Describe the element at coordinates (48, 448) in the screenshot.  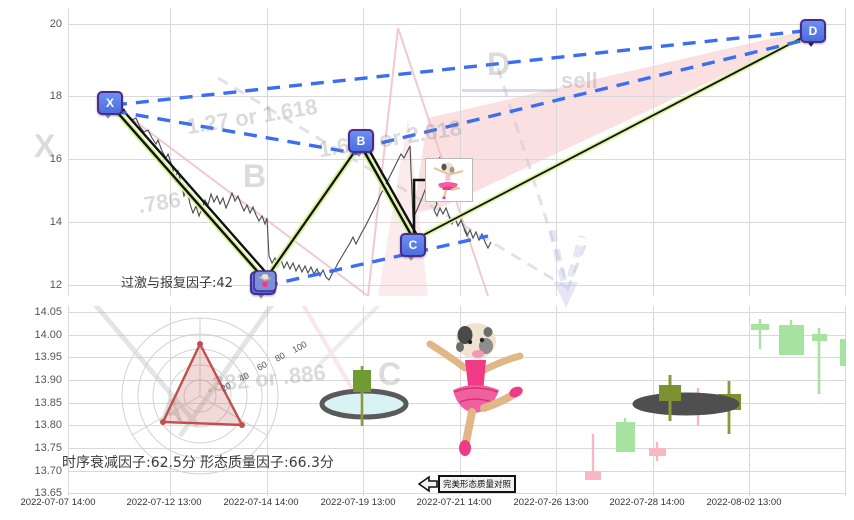
I see `y-tick-sub: 13.75` at that location.